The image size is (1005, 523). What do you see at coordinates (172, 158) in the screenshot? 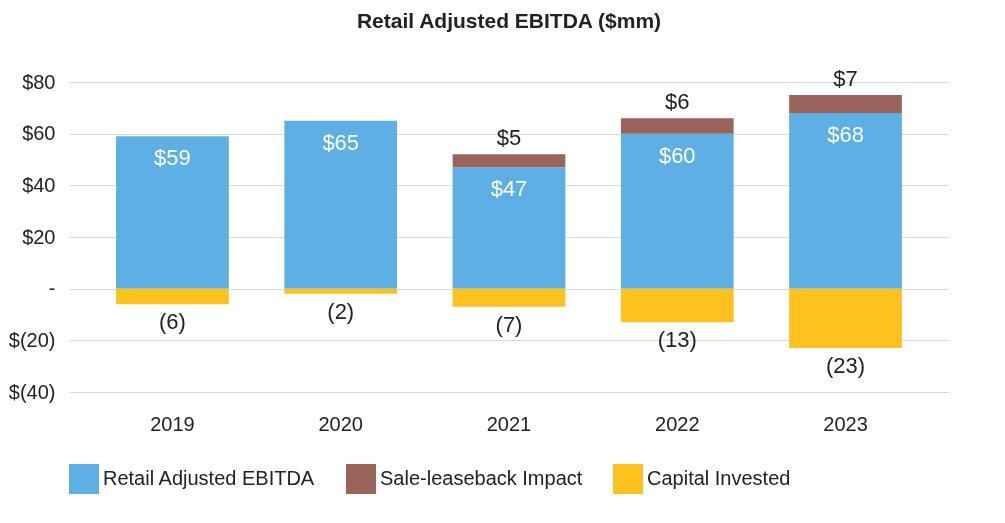
I see `data-label: $59` at bounding box center [172, 158].